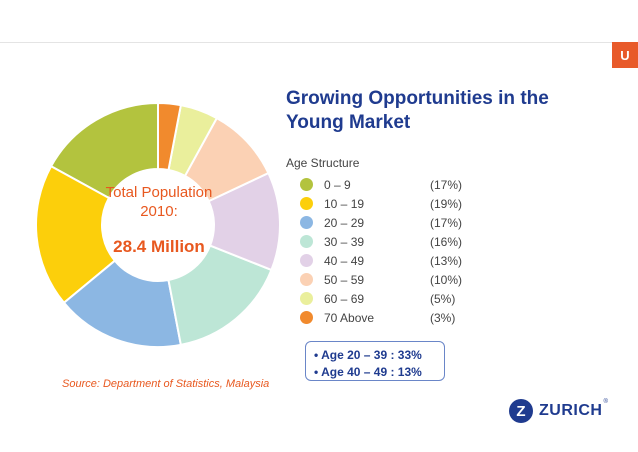 The height and width of the screenshot is (452, 638). I want to click on legend-value: (5%), so click(443, 299).